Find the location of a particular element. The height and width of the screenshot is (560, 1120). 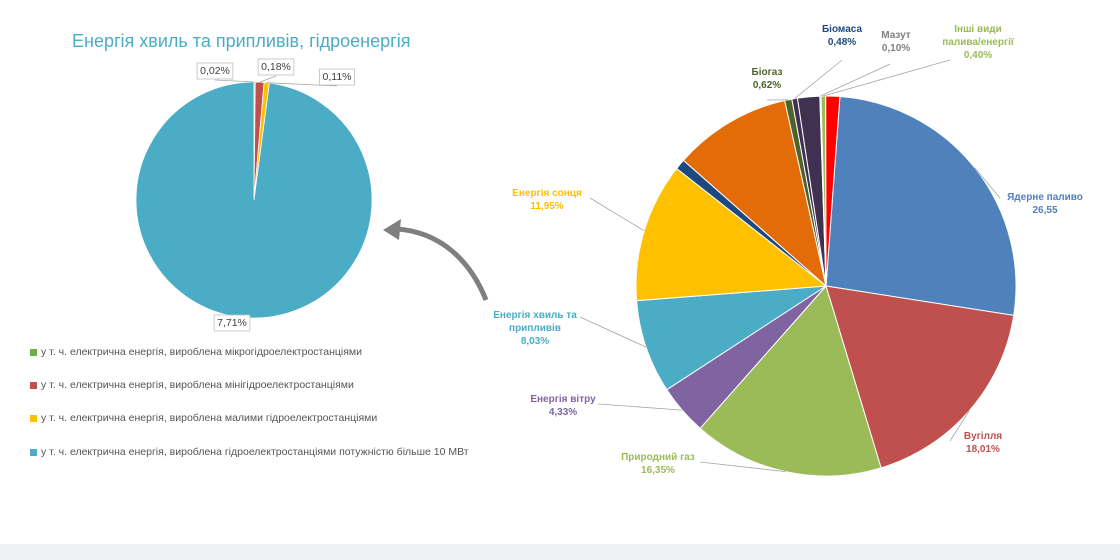

right-slice-вугілля is located at coordinates (920, 377).